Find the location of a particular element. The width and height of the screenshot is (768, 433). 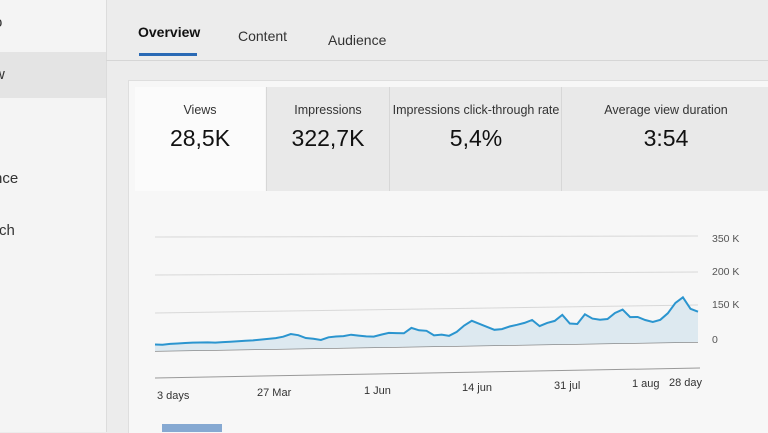

metric-impressions-label: Impressions is located at coordinates (328, 110).